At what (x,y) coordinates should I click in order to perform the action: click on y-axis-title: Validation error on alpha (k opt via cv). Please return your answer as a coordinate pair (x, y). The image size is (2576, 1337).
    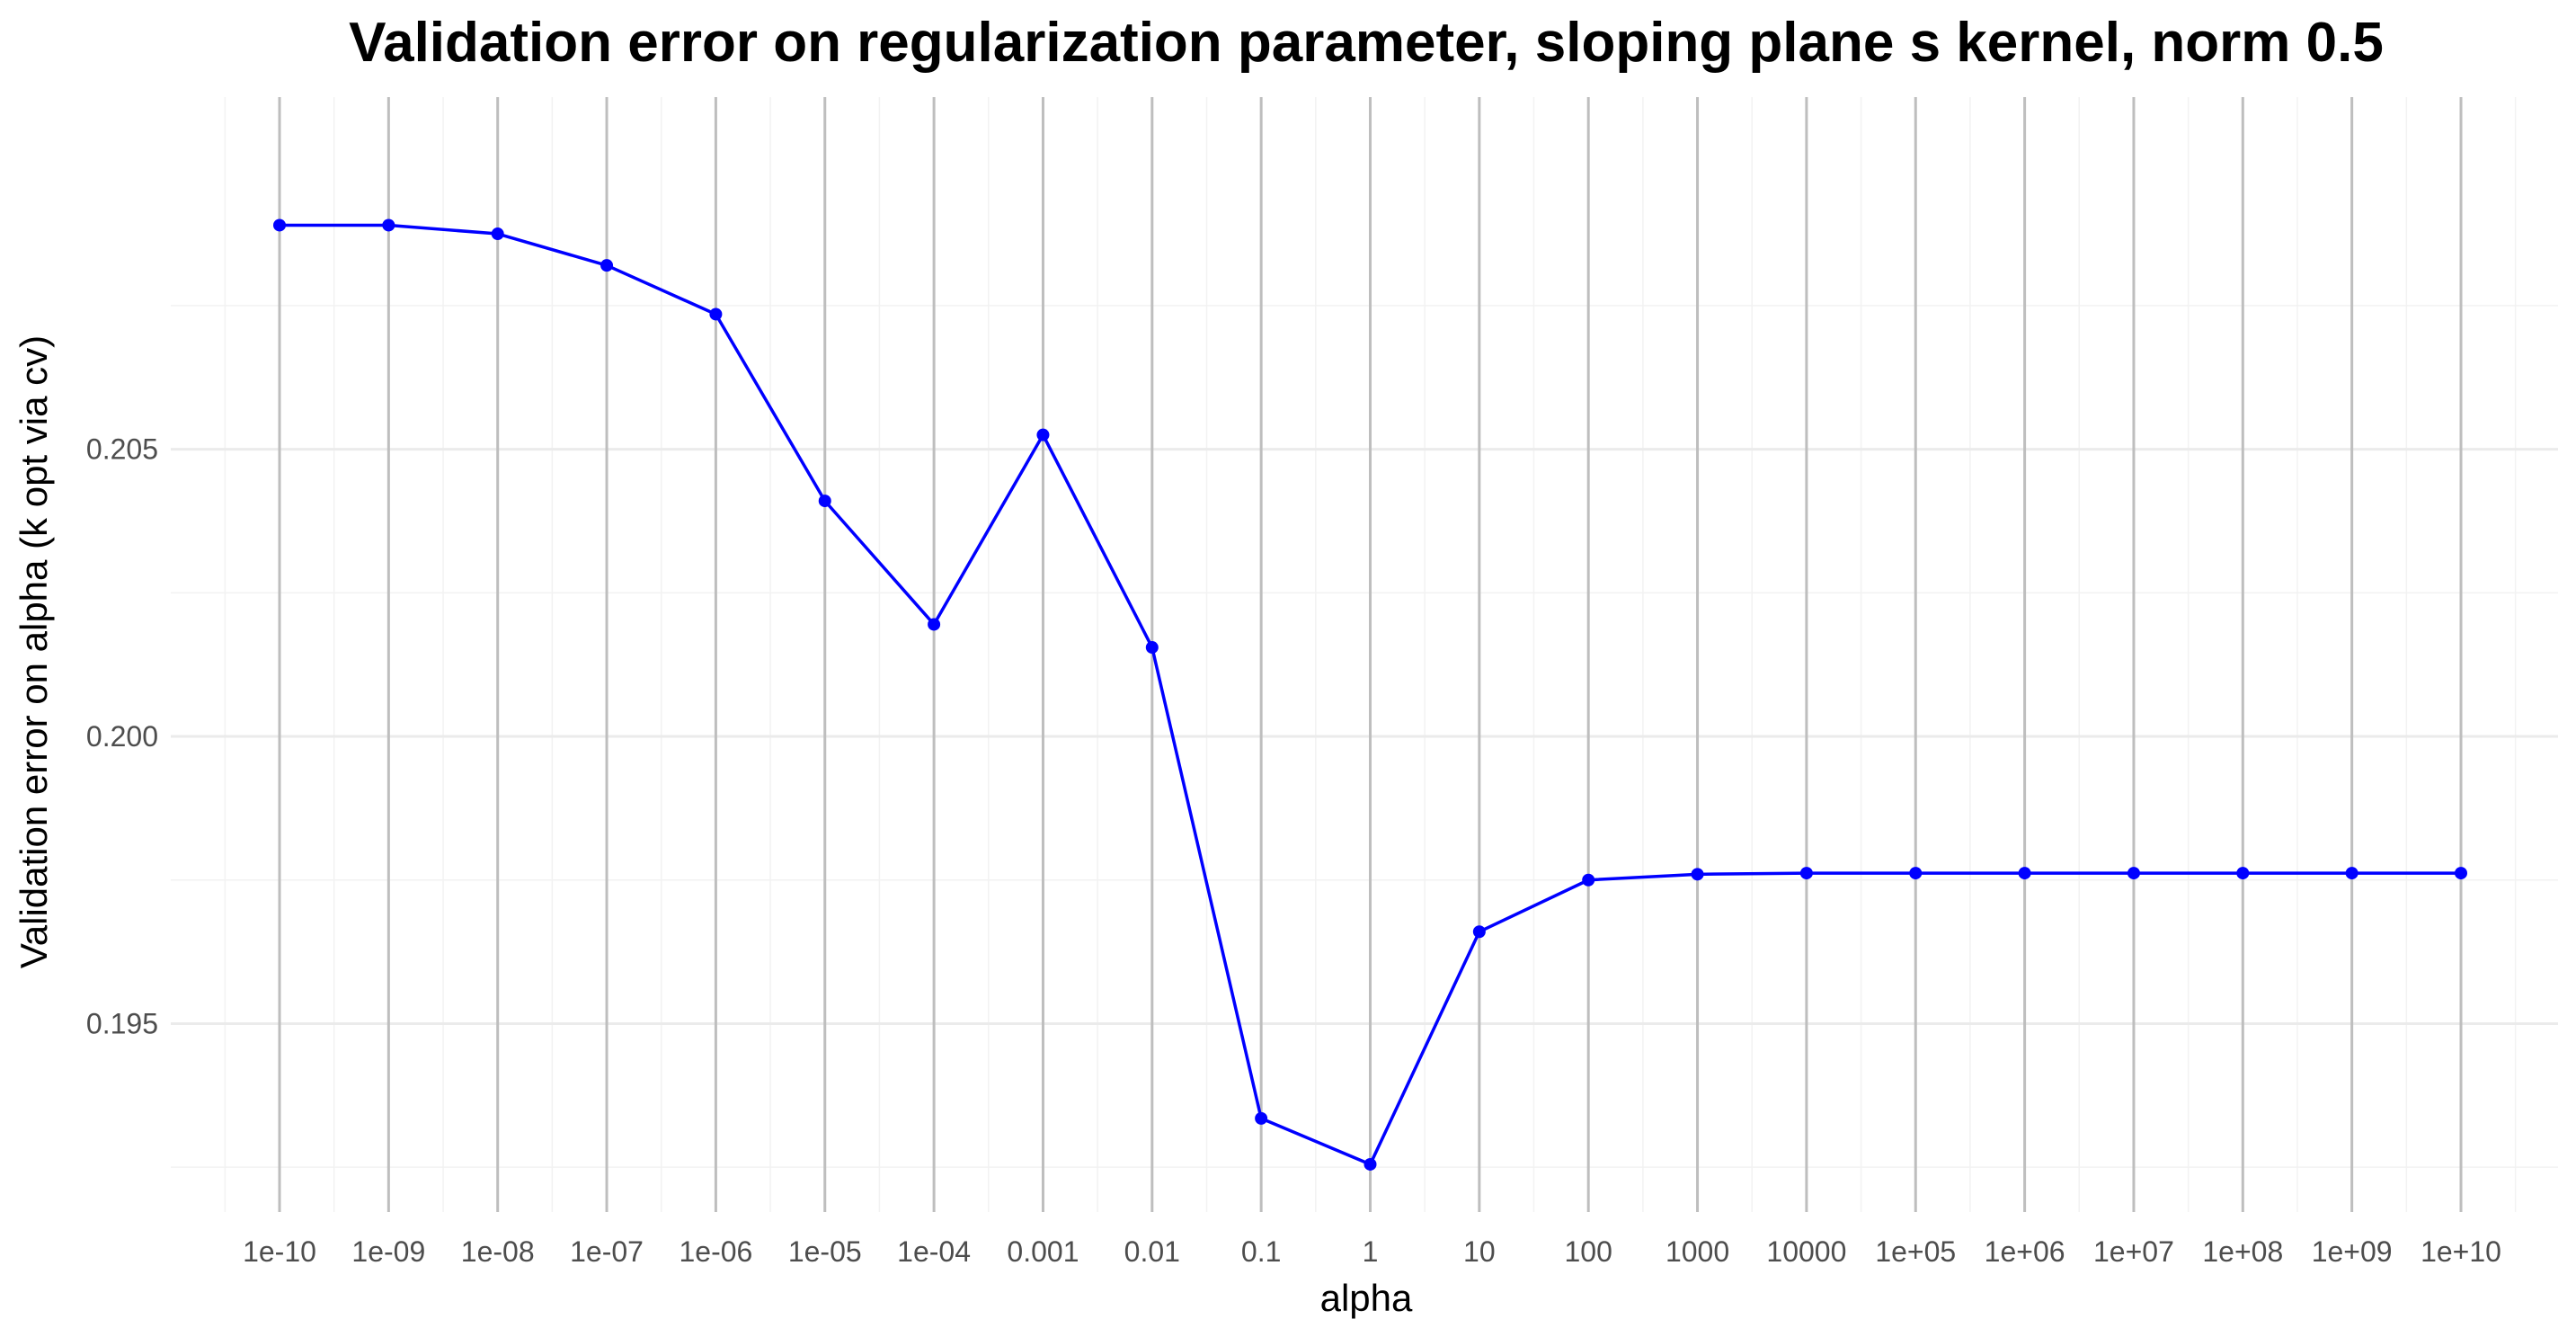
    Looking at the image, I should click on (34, 652).